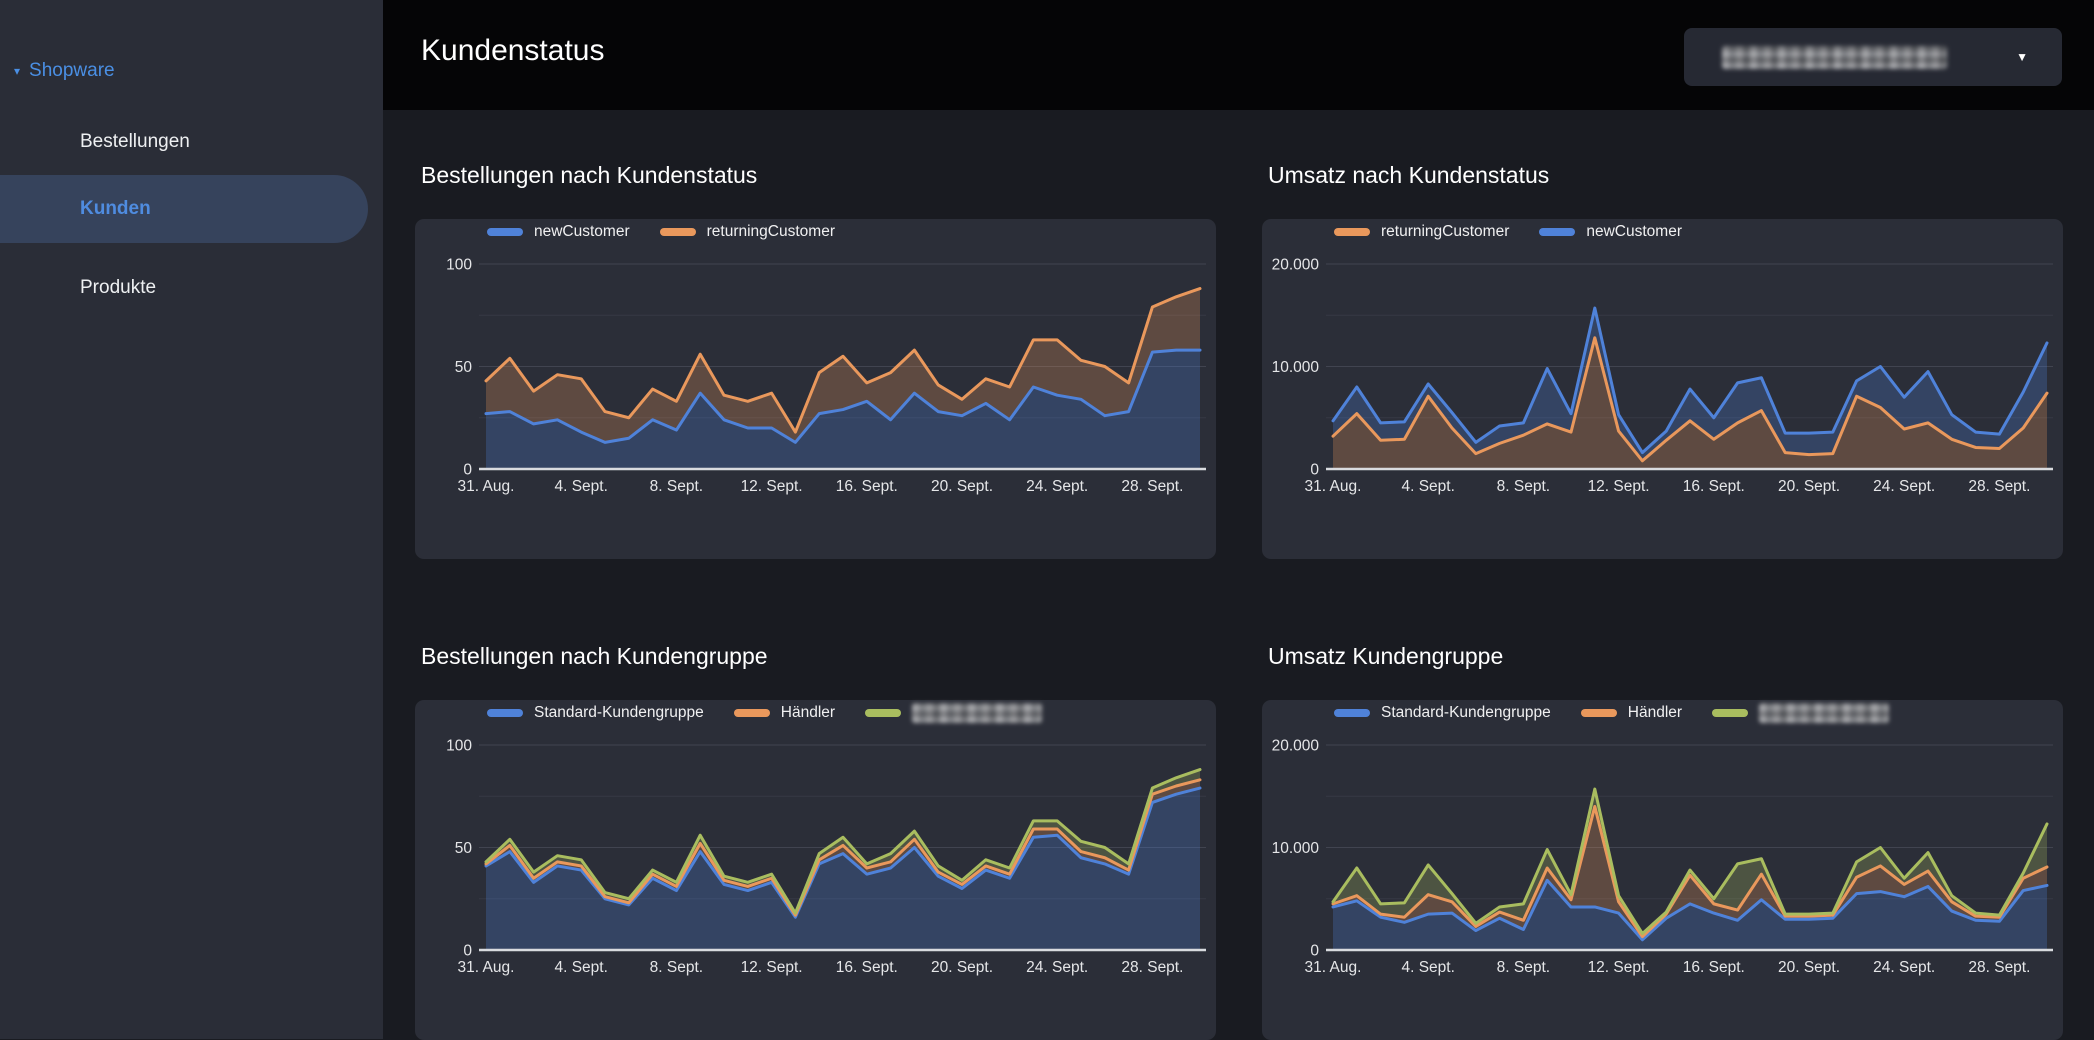  I want to click on panel-title: Bestellungen nach Kundenstatus, so click(589, 175).